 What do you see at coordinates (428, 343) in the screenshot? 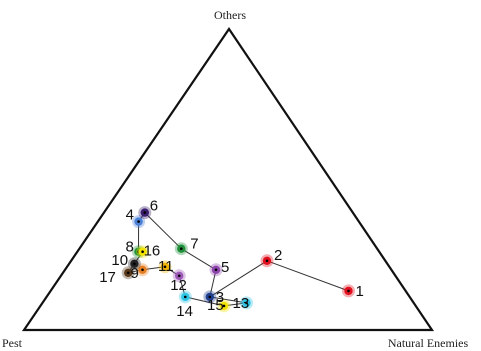
I see `vertex-label-natural-enemies: Natural Enemies` at bounding box center [428, 343].